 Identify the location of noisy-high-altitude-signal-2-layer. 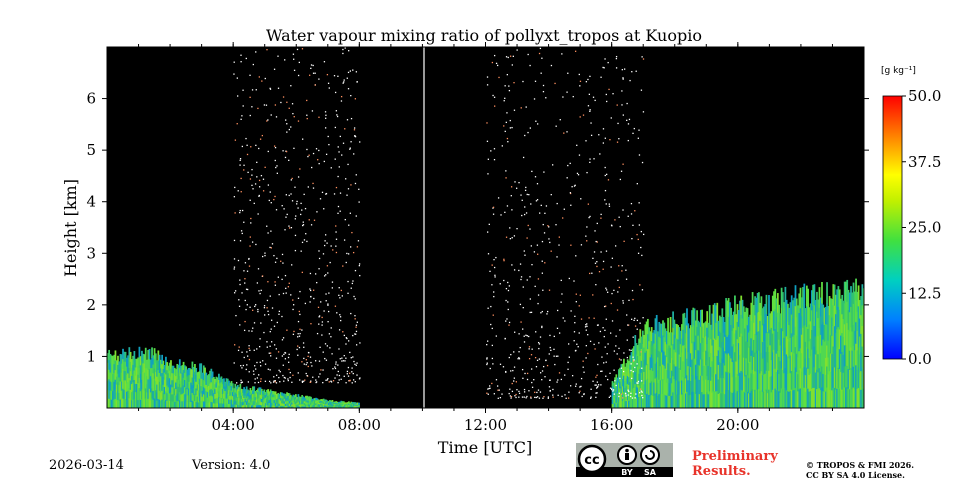
(565, 223).